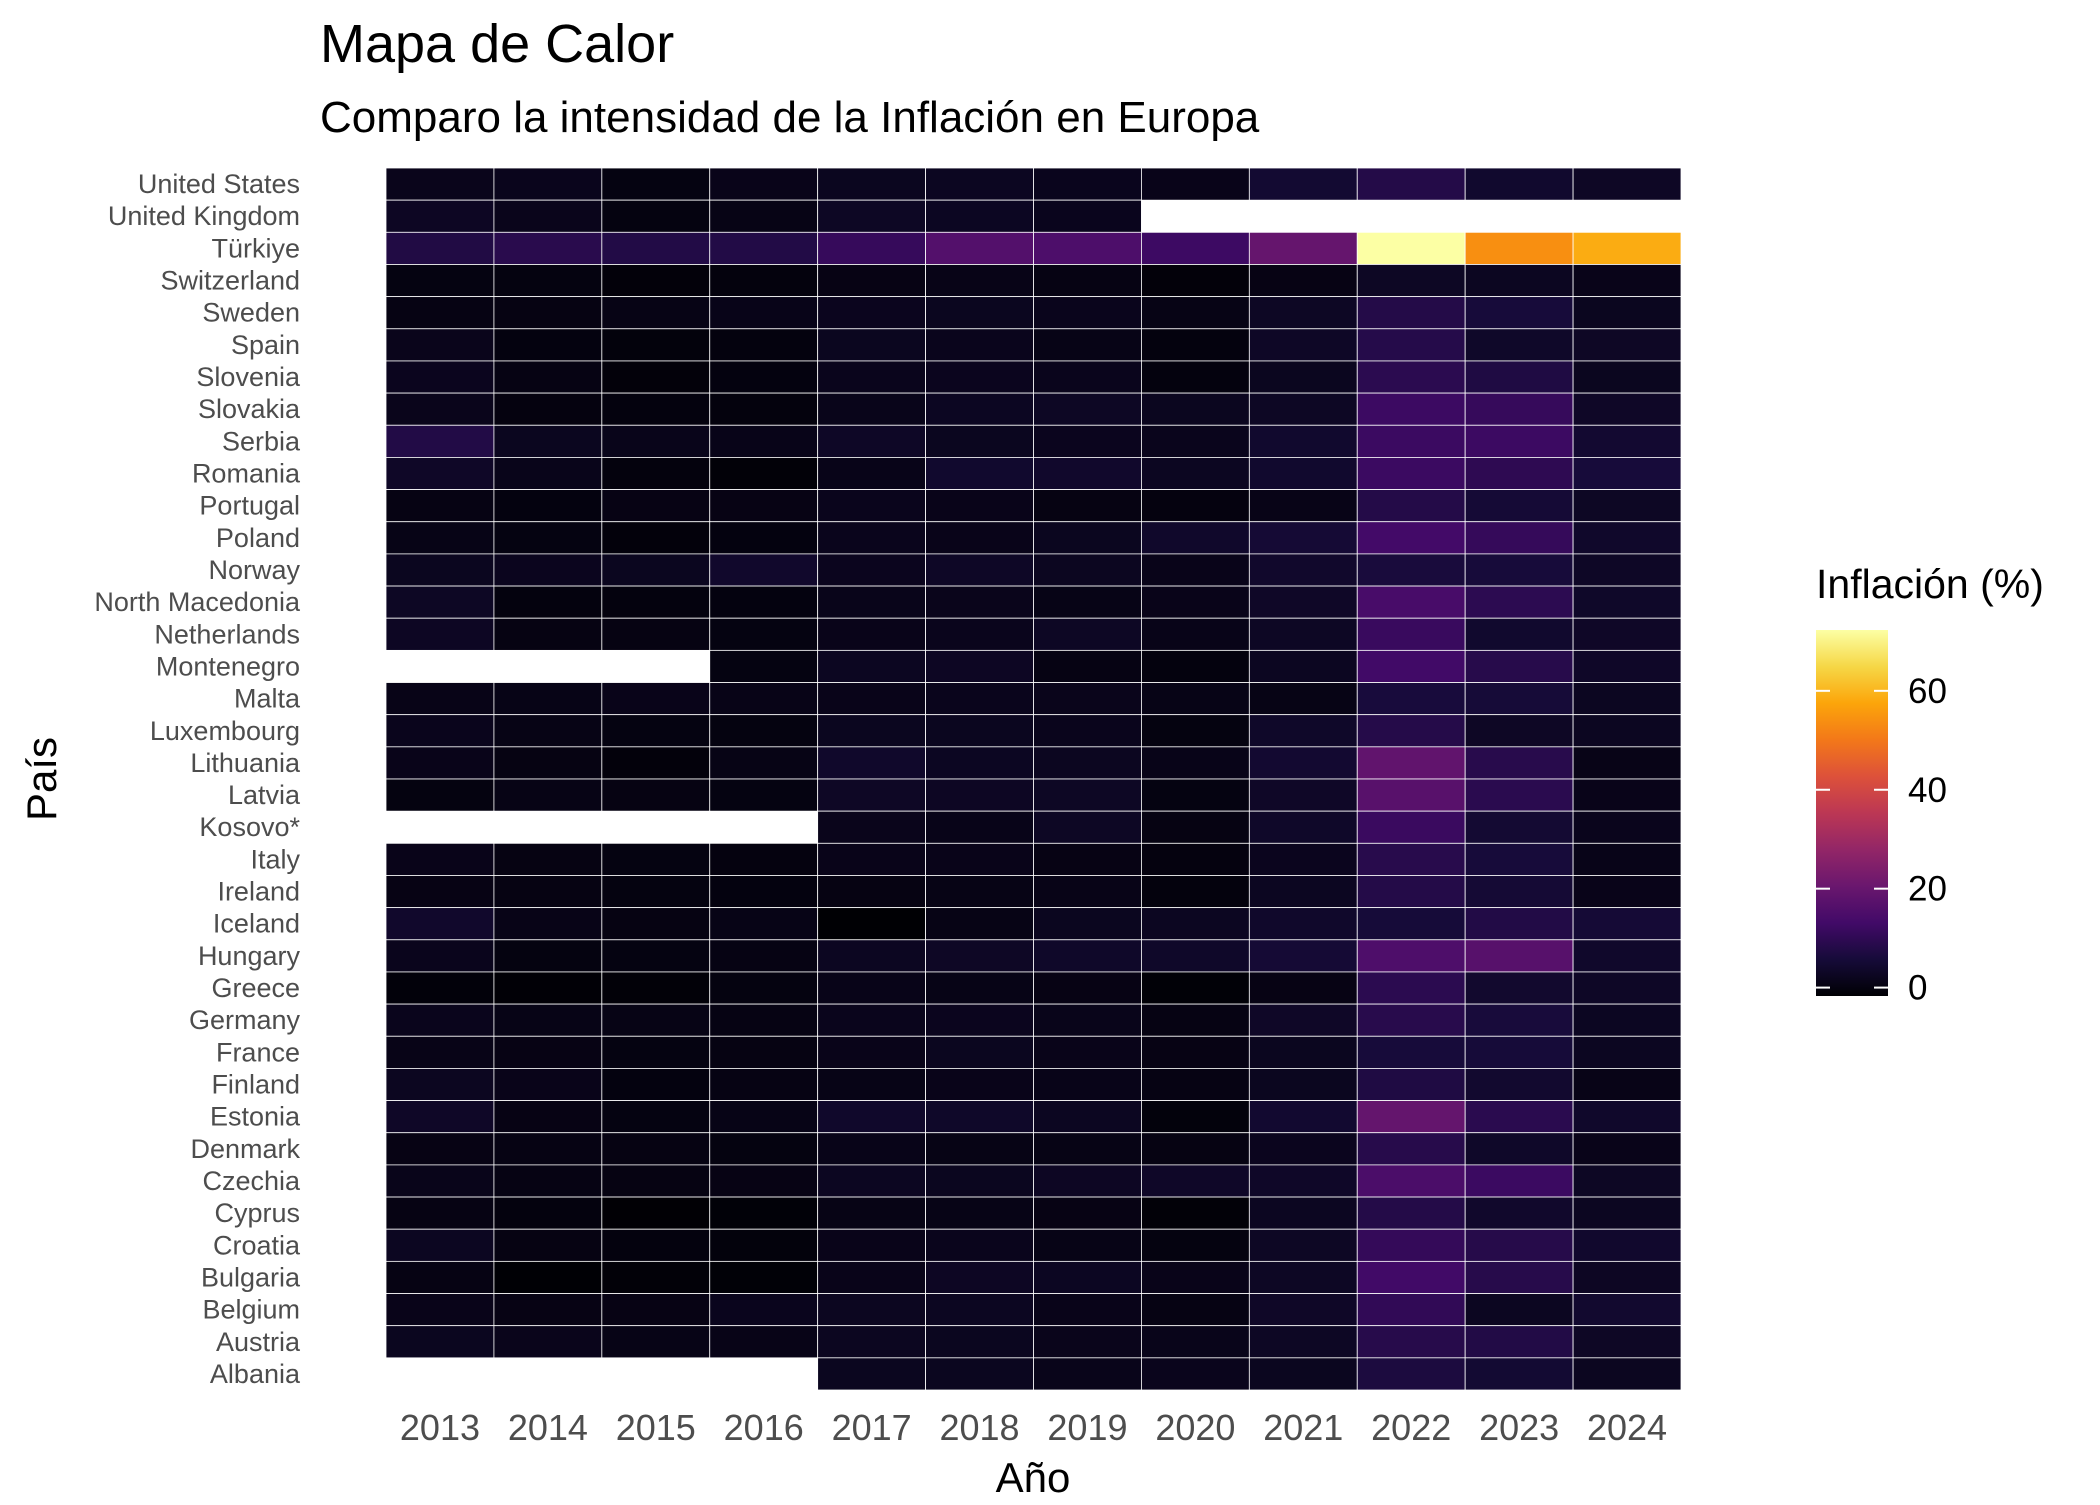  I want to click on y-tick-label: North Macedonia, so click(197, 602).